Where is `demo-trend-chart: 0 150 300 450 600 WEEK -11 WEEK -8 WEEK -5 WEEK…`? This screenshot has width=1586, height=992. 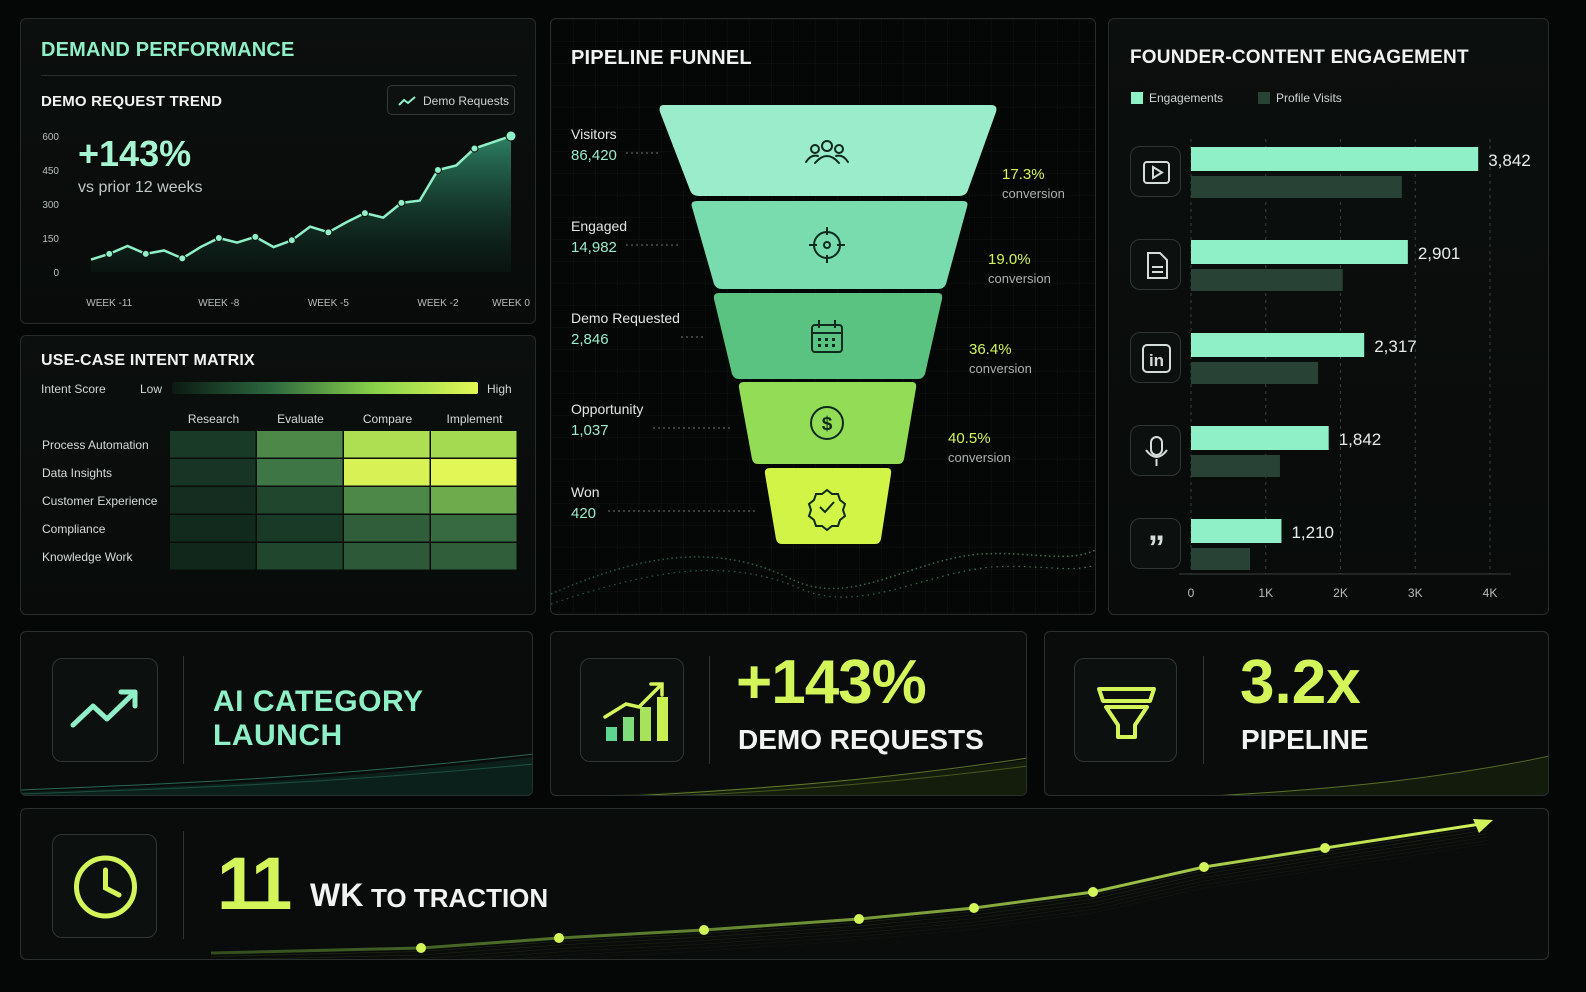
demo-trend-chart: 0 150 300 450 600 WEEK -11 WEEK -8 WEEK -5 WEEK… is located at coordinates (286, 219).